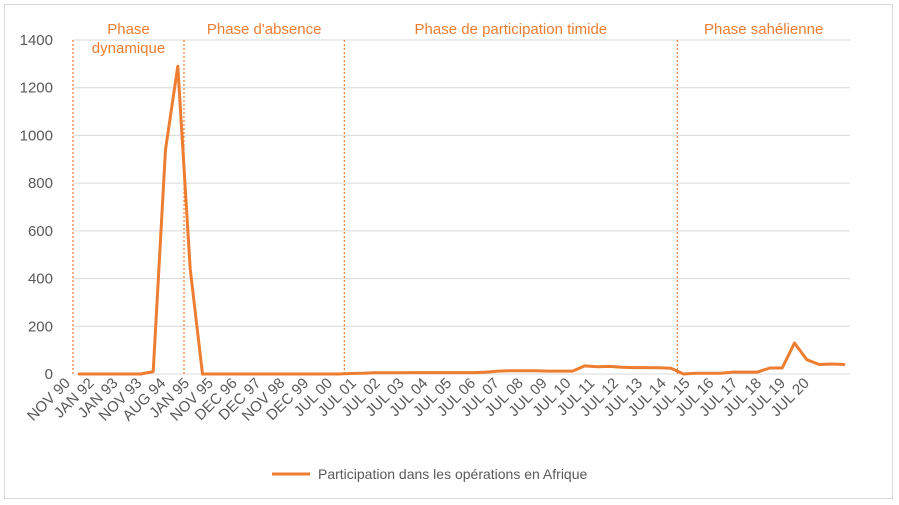 The image size is (899, 505). What do you see at coordinates (128, 29) in the screenshot?
I see `phase-label: Phase` at bounding box center [128, 29].